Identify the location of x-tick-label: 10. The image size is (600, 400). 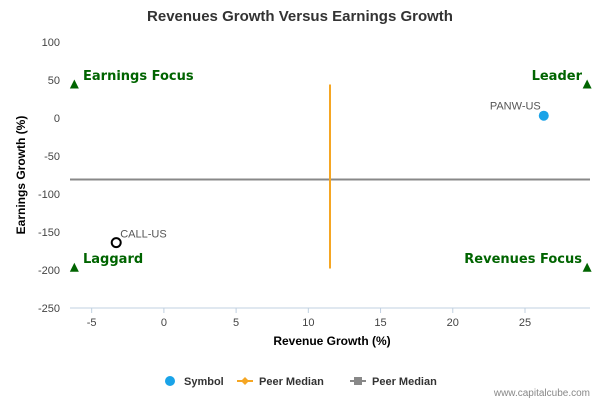
(308, 323).